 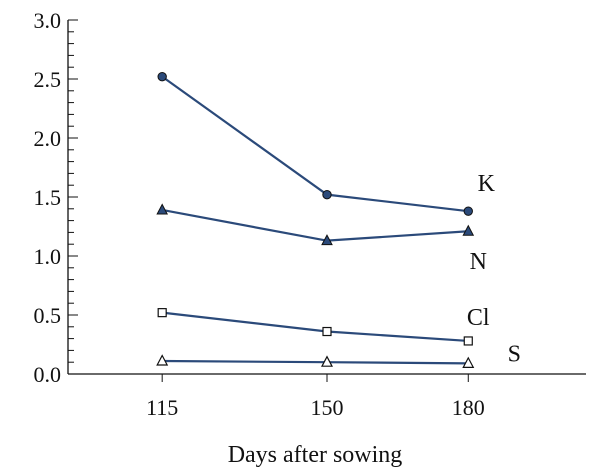 I want to click on x-tick-label: 150, so click(x=327, y=407).